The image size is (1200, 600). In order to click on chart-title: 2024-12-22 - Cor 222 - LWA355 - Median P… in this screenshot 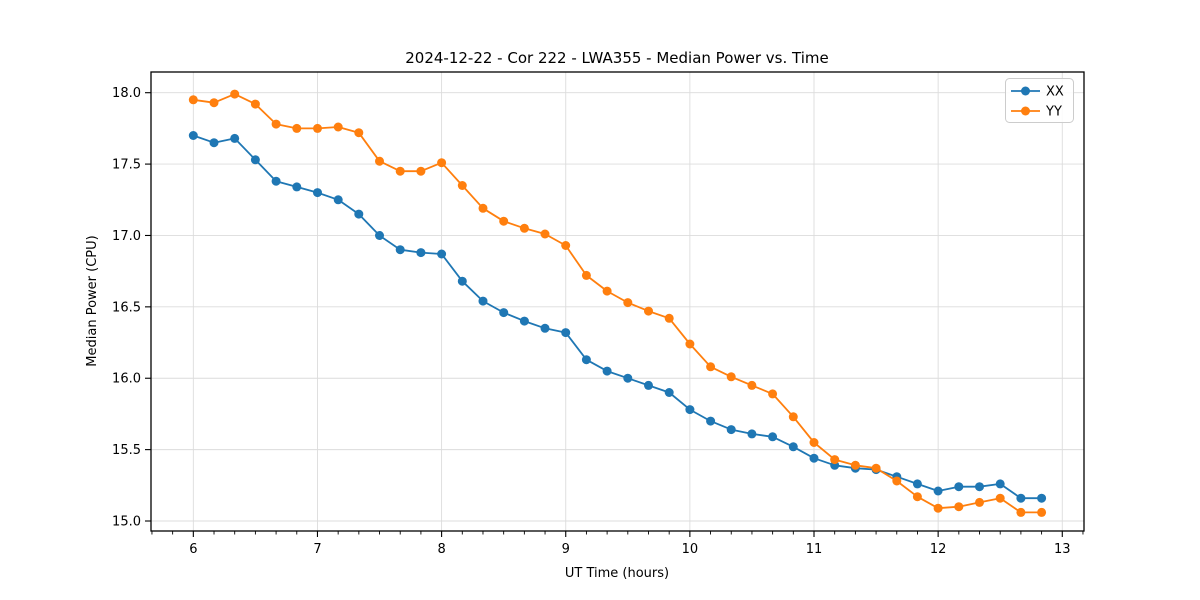, I will do `click(617, 58)`.